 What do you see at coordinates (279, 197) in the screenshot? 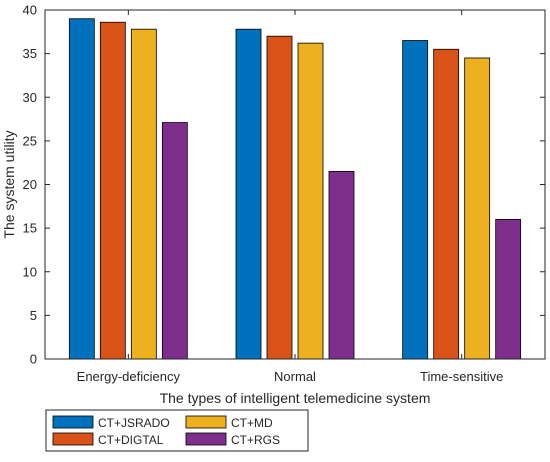
I see `bar-ct-digtal-normal` at bounding box center [279, 197].